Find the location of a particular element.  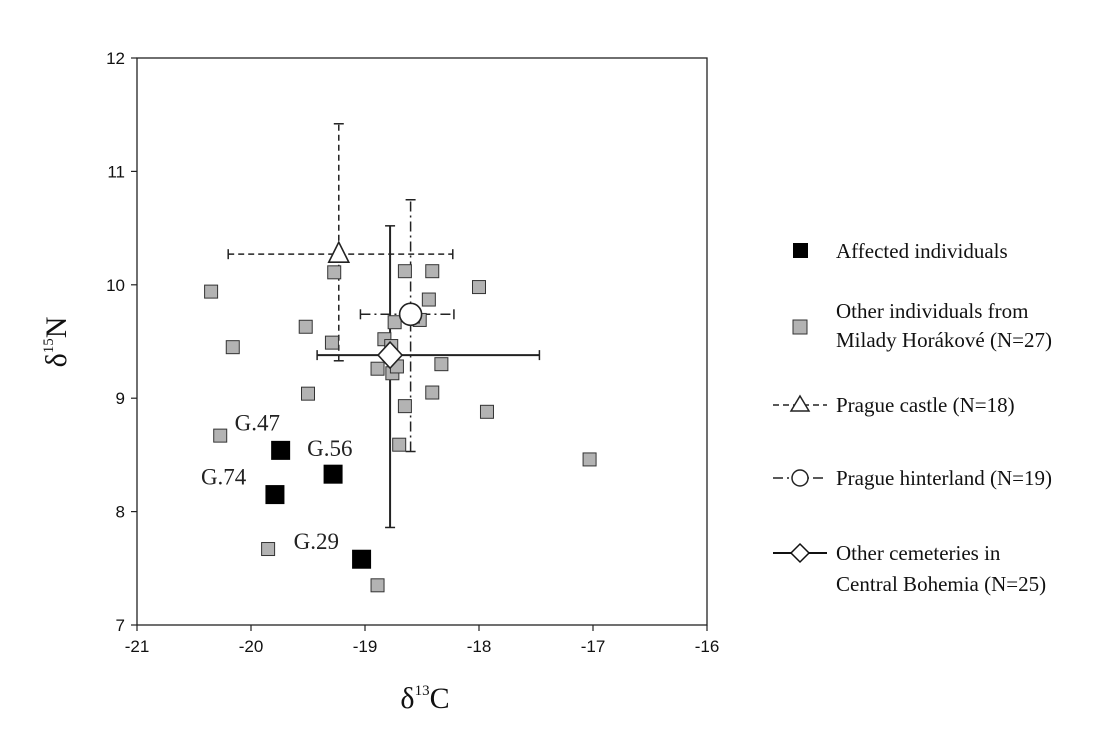

legend-prague-hinterland-circle is located at coordinates (800, 478).